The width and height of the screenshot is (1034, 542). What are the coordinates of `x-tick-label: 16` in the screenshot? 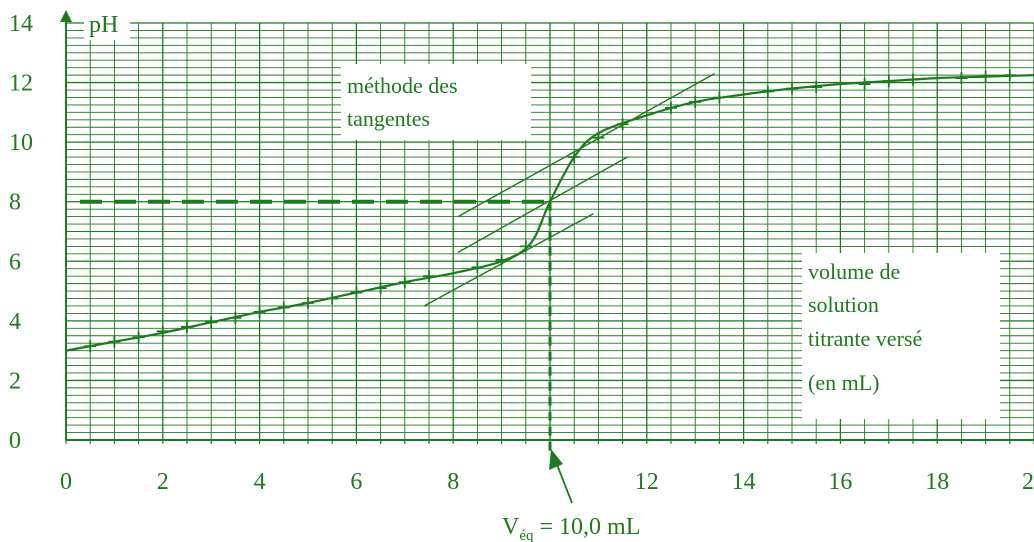 It's located at (840, 482).